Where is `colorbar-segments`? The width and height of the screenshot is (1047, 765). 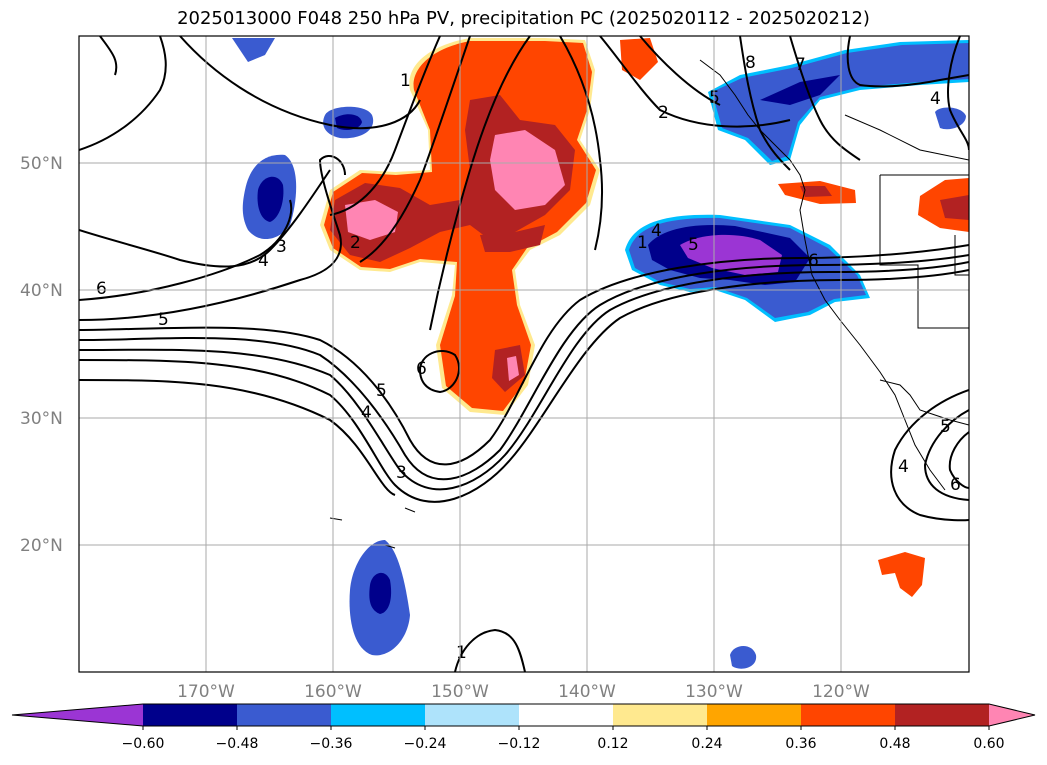 colorbar-segments is located at coordinates (523, 715).